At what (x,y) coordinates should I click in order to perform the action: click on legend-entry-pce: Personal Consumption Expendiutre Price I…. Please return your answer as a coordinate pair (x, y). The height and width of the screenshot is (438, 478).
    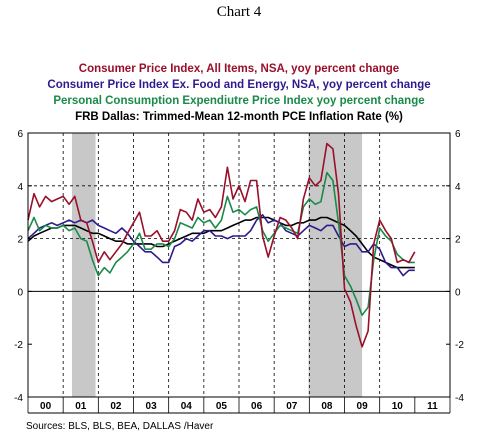
    Looking at the image, I should click on (239, 101).